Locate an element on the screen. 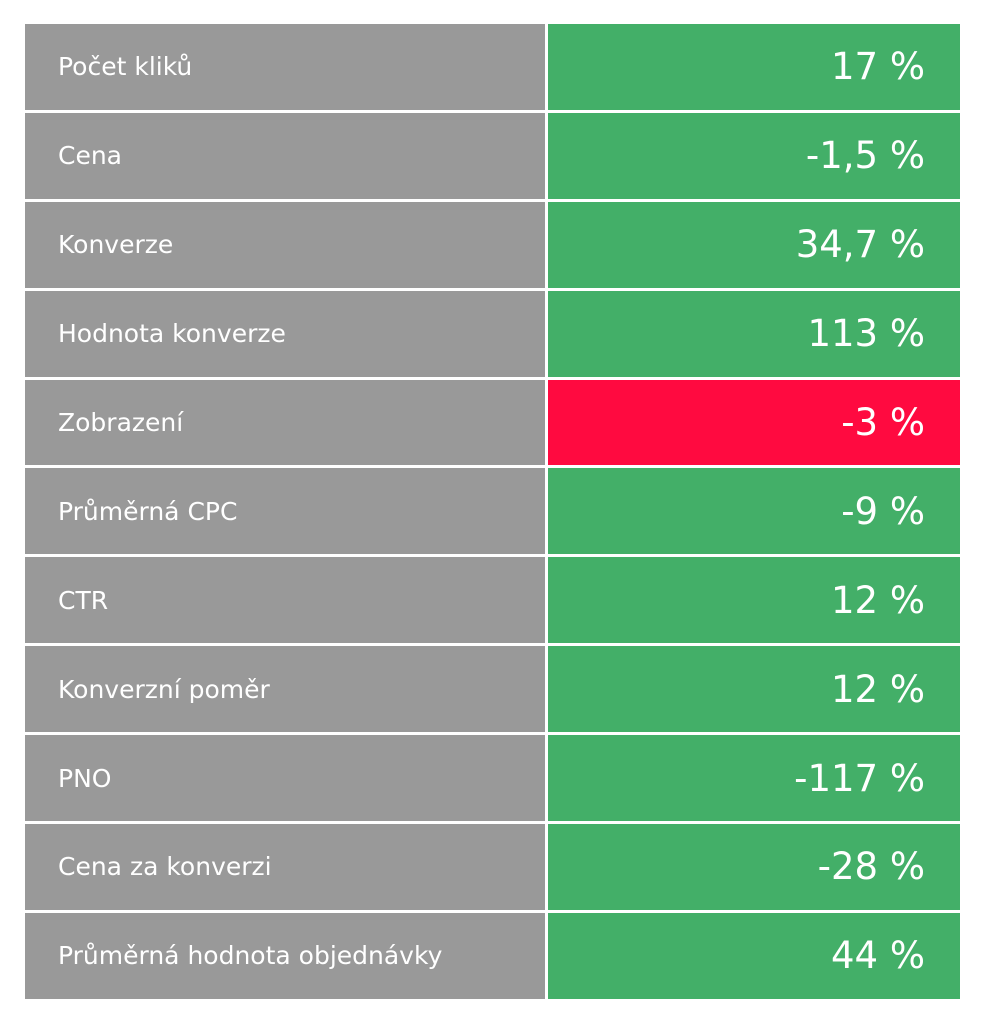  metric-label: PNO is located at coordinates (285, 778).